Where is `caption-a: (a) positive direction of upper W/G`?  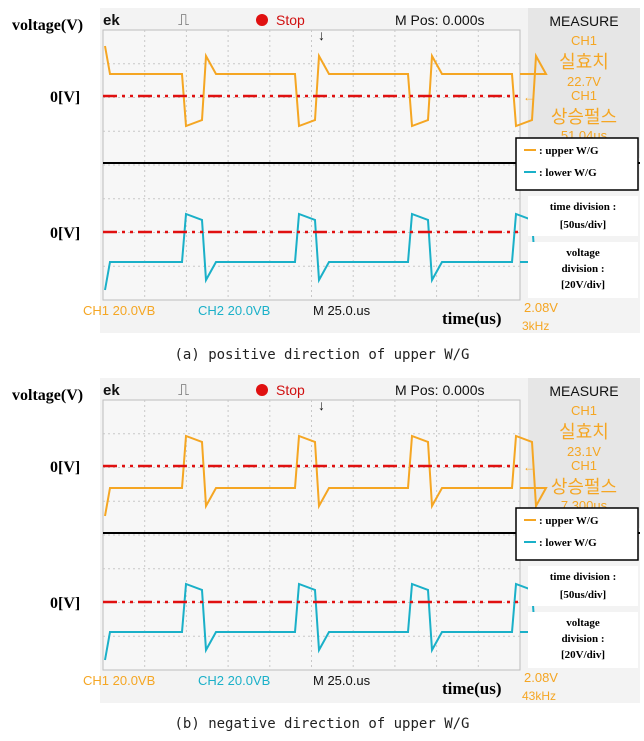
caption-a: (a) positive direction of upper W/G is located at coordinates (322, 355).